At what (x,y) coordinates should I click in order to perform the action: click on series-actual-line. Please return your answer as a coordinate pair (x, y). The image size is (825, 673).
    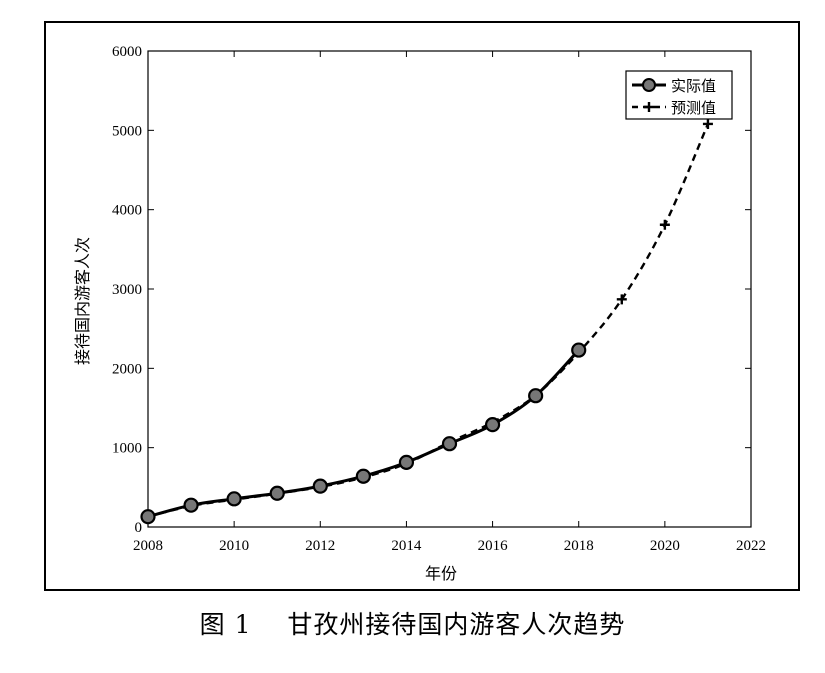
    Looking at the image, I should click on (363, 434).